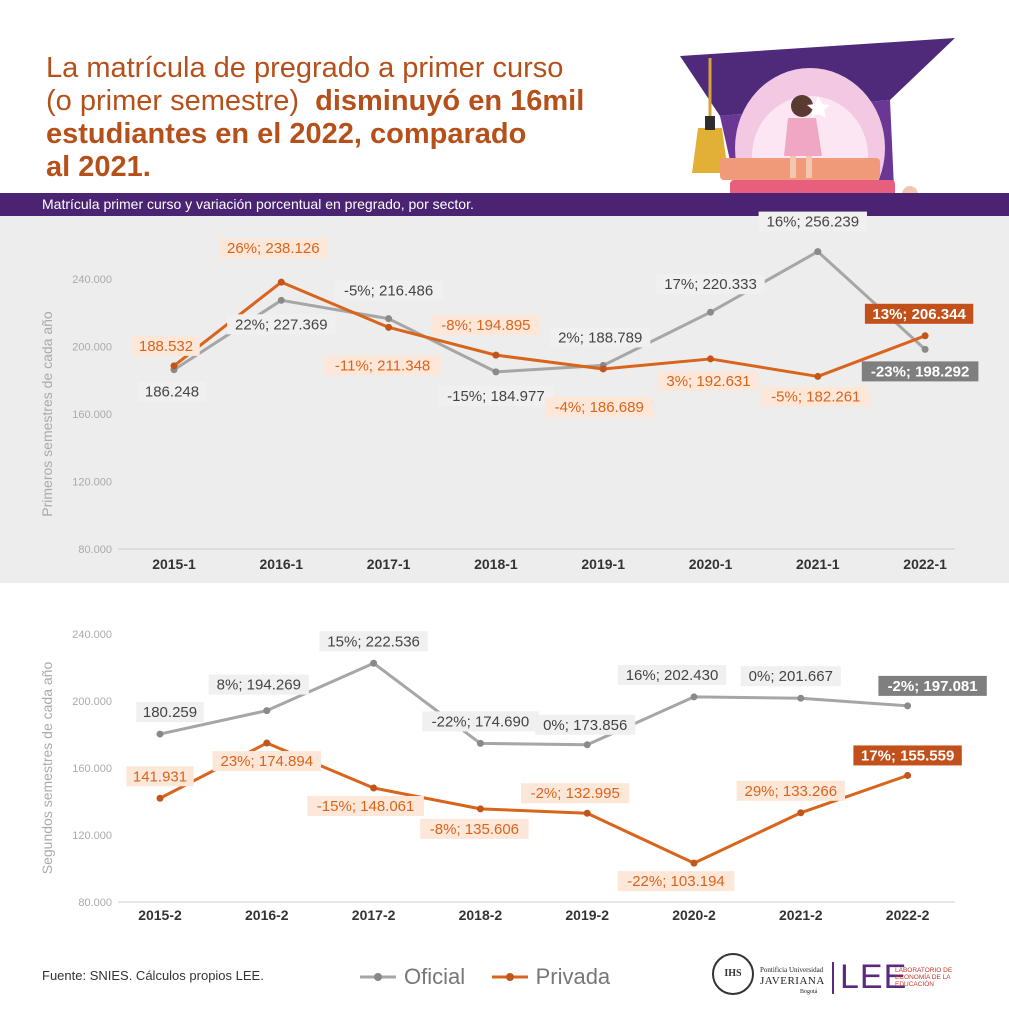 This screenshot has height=1024, width=1009. Describe the element at coordinates (791, 676) in the screenshot. I see `data-label-text: 0%; 201.667` at that location.